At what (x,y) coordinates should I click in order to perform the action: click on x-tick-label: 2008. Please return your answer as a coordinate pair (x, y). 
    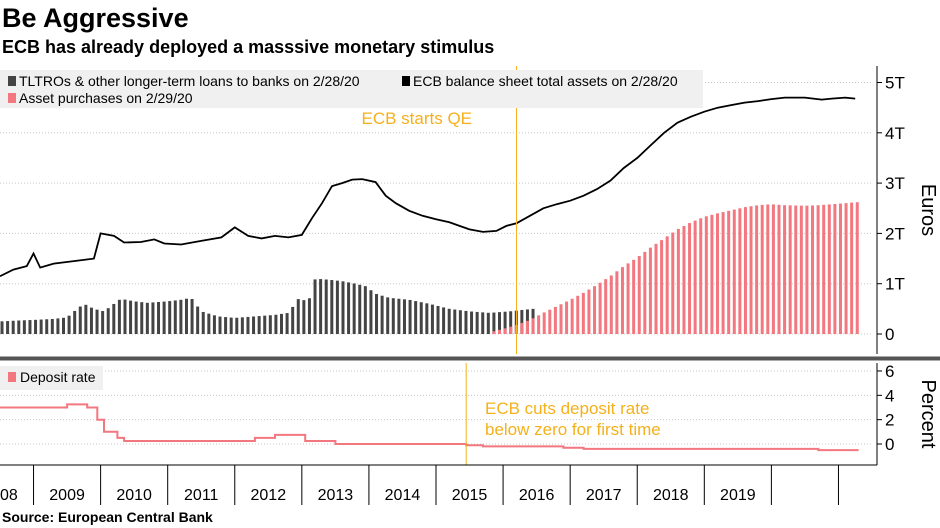
    Looking at the image, I should click on (9, 495).